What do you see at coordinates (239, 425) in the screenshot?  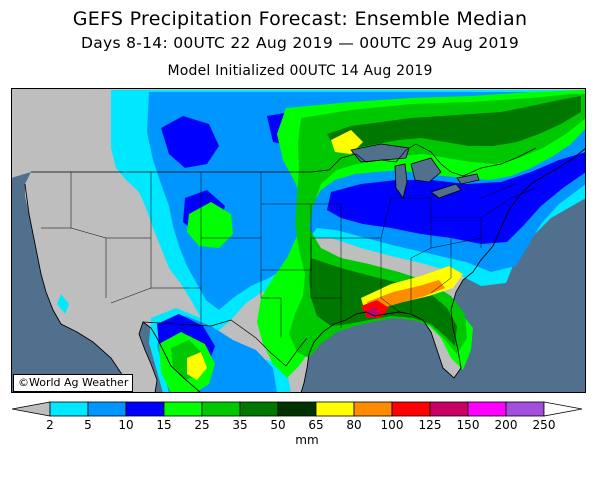 I see `legend-tick-label: 35` at bounding box center [239, 425].